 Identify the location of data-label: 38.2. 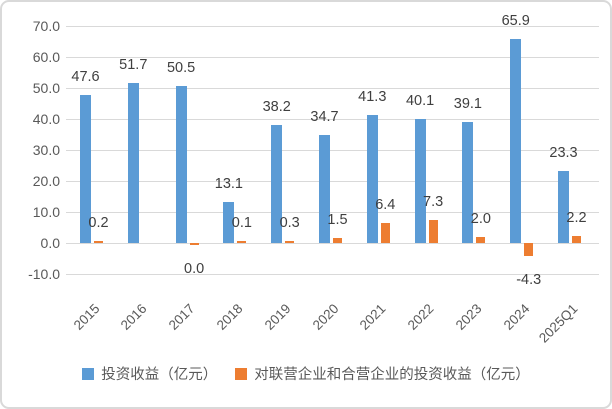
(276, 106).